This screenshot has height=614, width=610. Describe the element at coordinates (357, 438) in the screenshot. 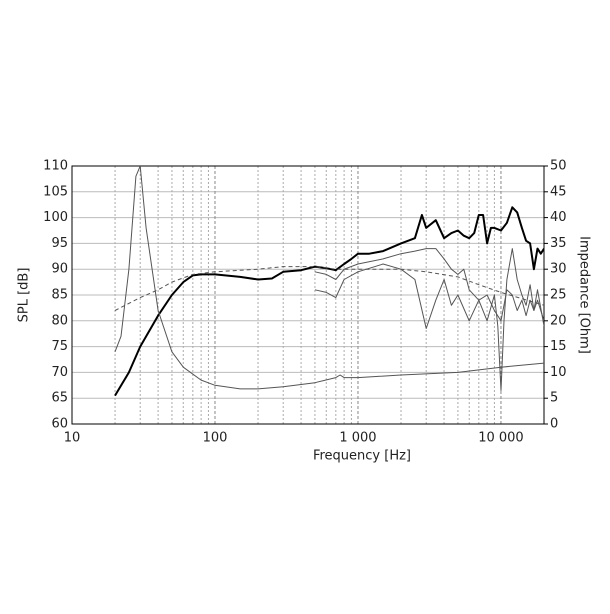

I see `x-tick-label: 1 000` at that location.